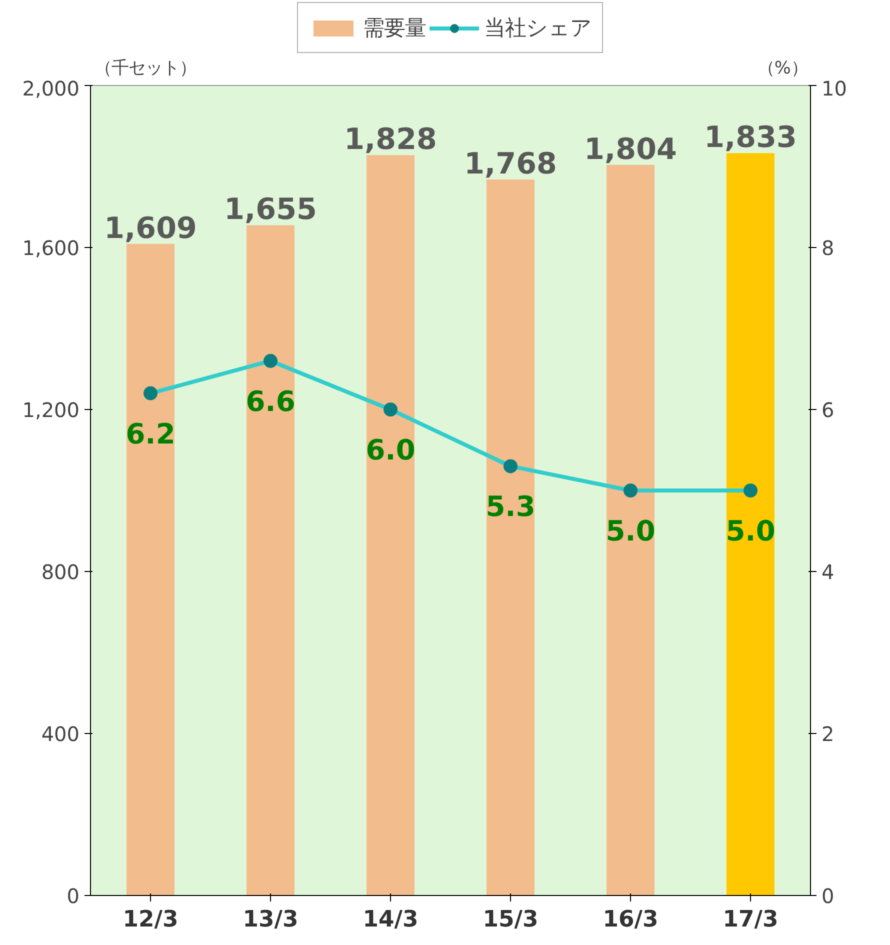 Image resolution: width=890 pixels, height=945 pixels. What do you see at coordinates (150, 919) in the screenshot?
I see `x-tick-label: 12/3` at bounding box center [150, 919].